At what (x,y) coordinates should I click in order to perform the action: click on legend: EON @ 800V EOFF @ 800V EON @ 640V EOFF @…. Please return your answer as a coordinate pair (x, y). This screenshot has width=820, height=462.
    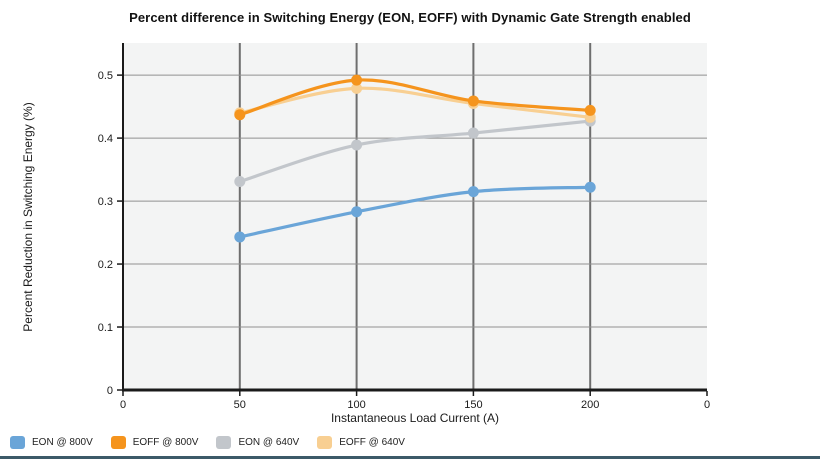
    Looking at the image, I should click on (207, 442).